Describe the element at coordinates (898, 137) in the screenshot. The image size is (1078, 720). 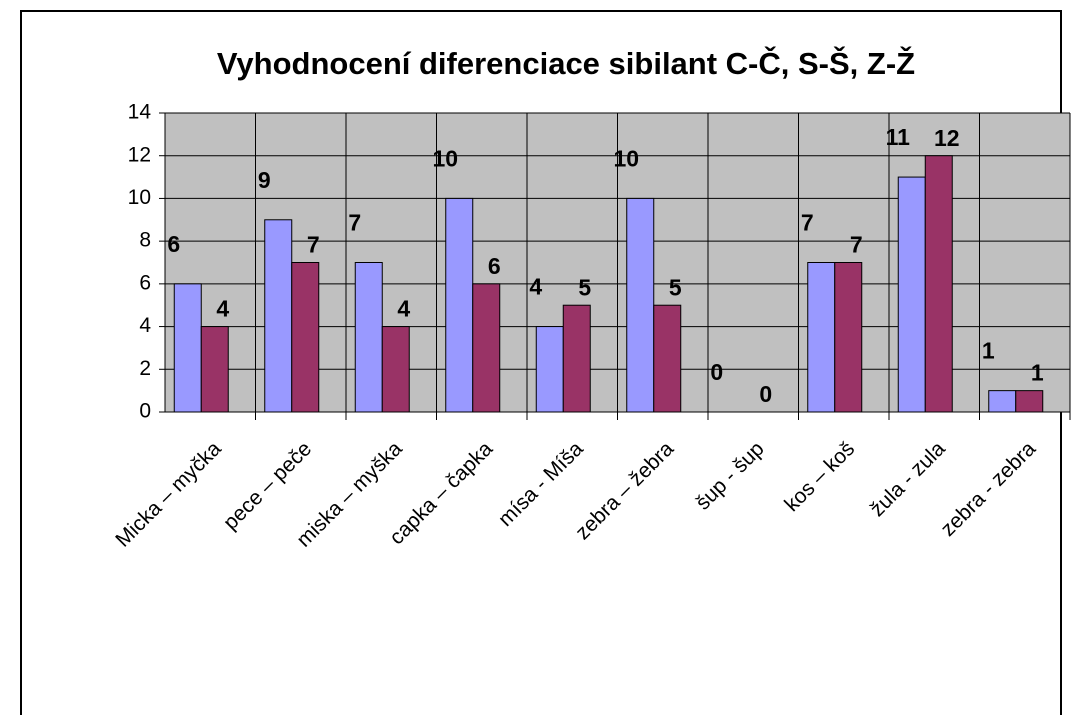
I see `data-label: 11` at that location.